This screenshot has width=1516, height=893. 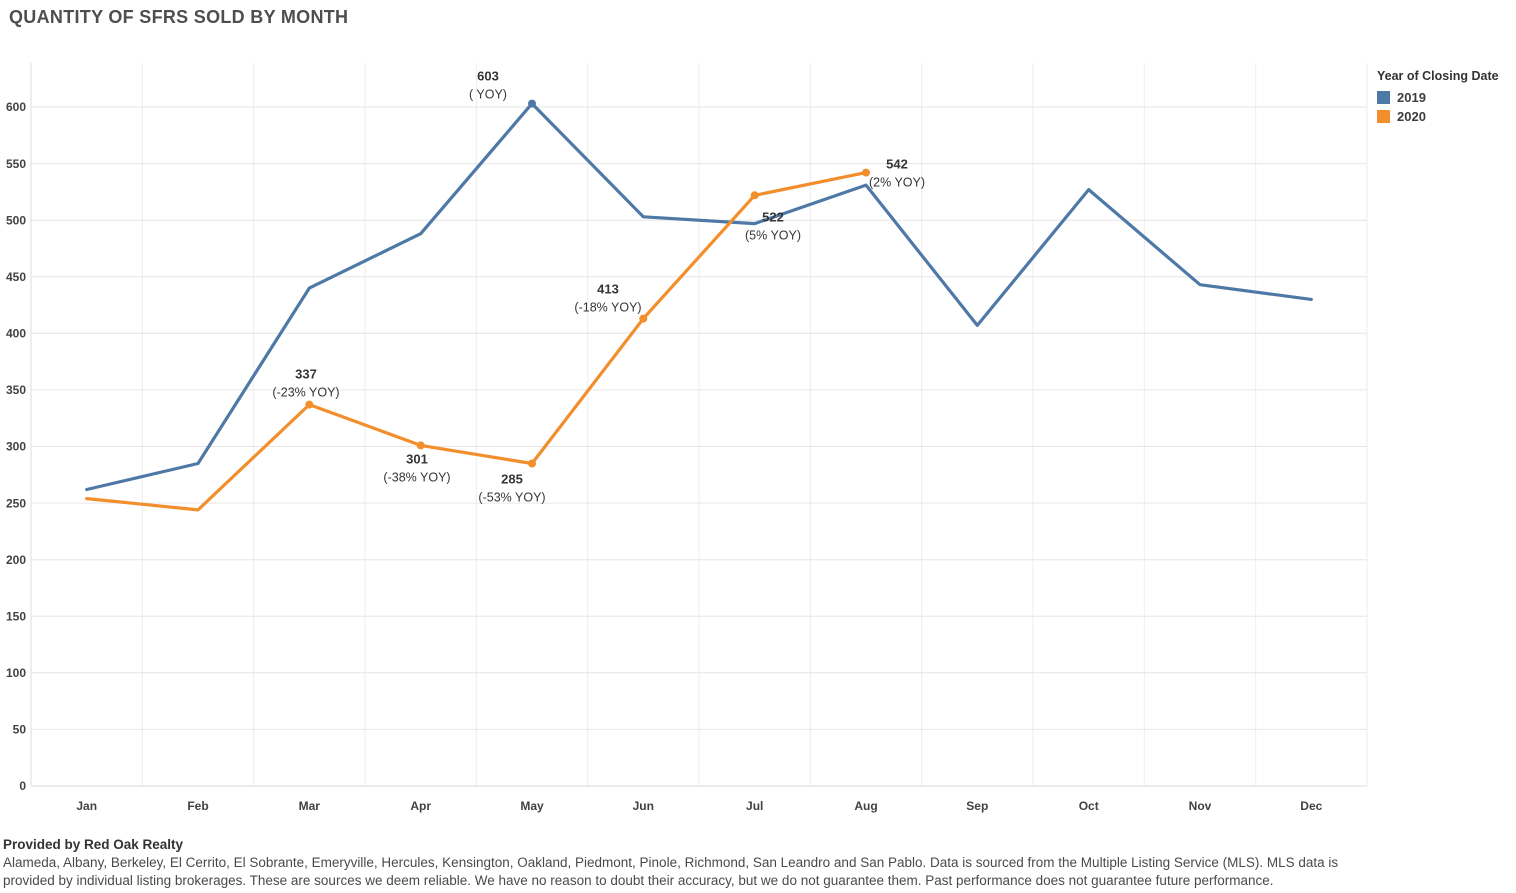 What do you see at coordinates (608, 288) in the screenshot?
I see `svg-text: 413` at bounding box center [608, 288].